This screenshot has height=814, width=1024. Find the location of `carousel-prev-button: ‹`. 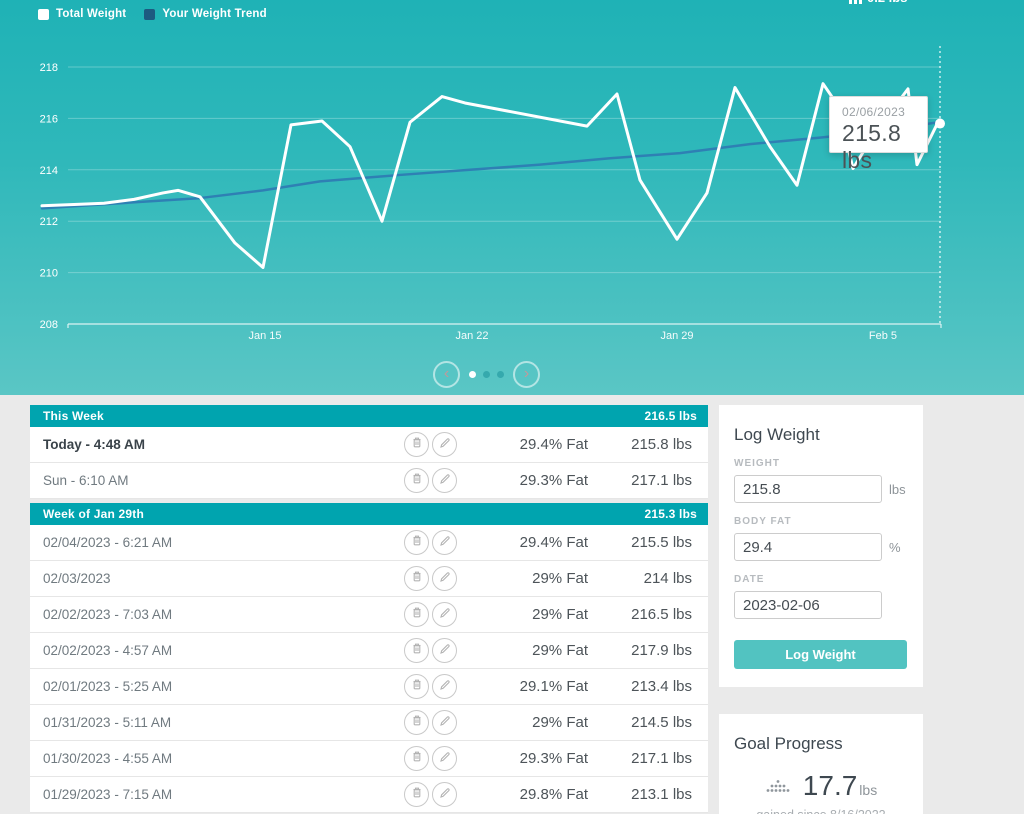

carousel-prev-button: ‹ is located at coordinates (446, 374).